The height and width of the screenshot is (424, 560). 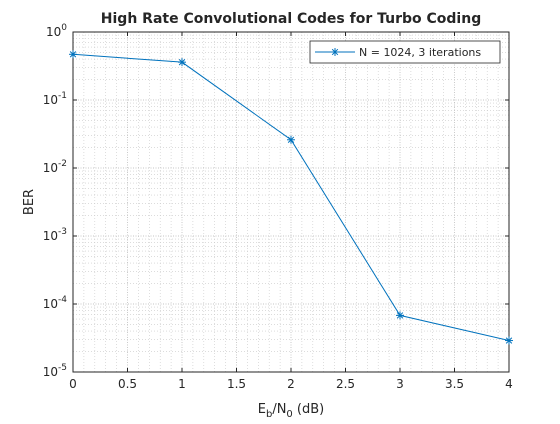 I want to click on y-tick-label: 10⁻¹, so click(x=55, y=99).